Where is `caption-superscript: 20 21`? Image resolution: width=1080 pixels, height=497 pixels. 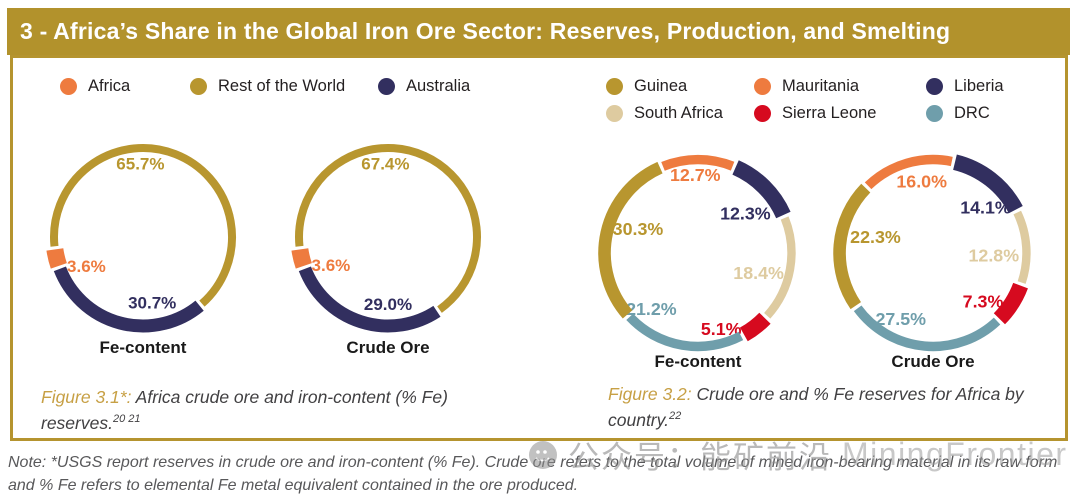
caption-superscript: 20 21 is located at coordinates (126, 419).